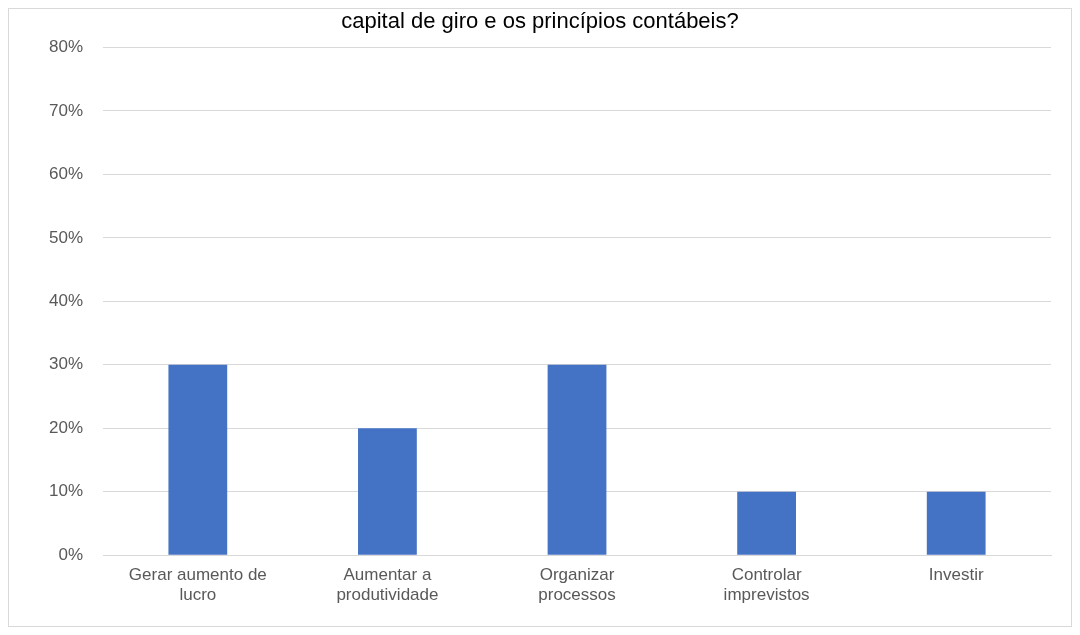 The image size is (1080, 635). What do you see at coordinates (66, 47) in the screenshot?
I see `y-tick-label: 80%` at bounding box center [66, 47].